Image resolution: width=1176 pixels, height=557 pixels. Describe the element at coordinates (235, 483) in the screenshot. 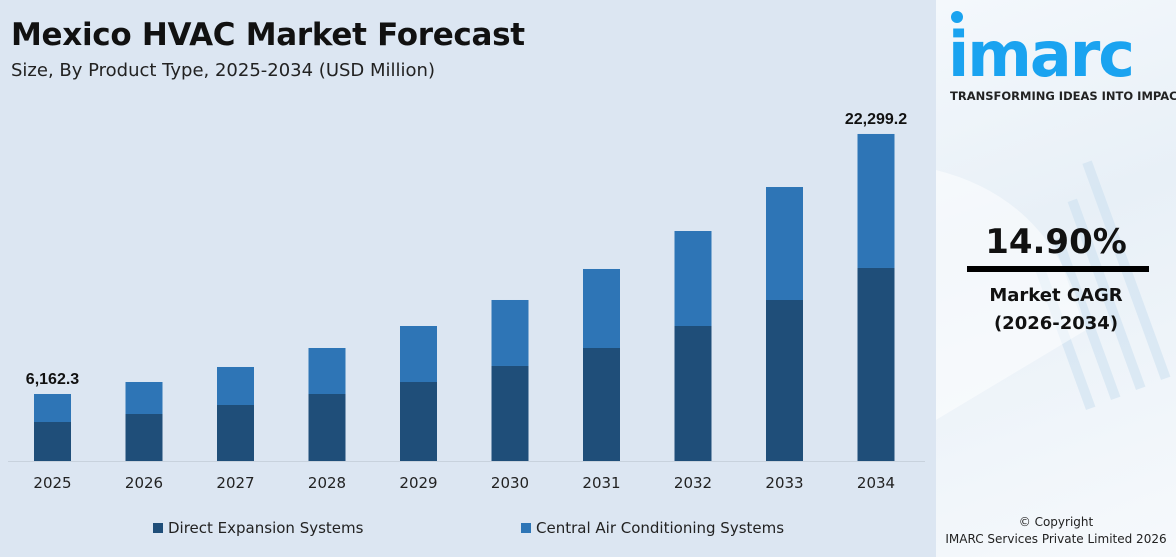

I see `x-tick-label: 2027` at that location.